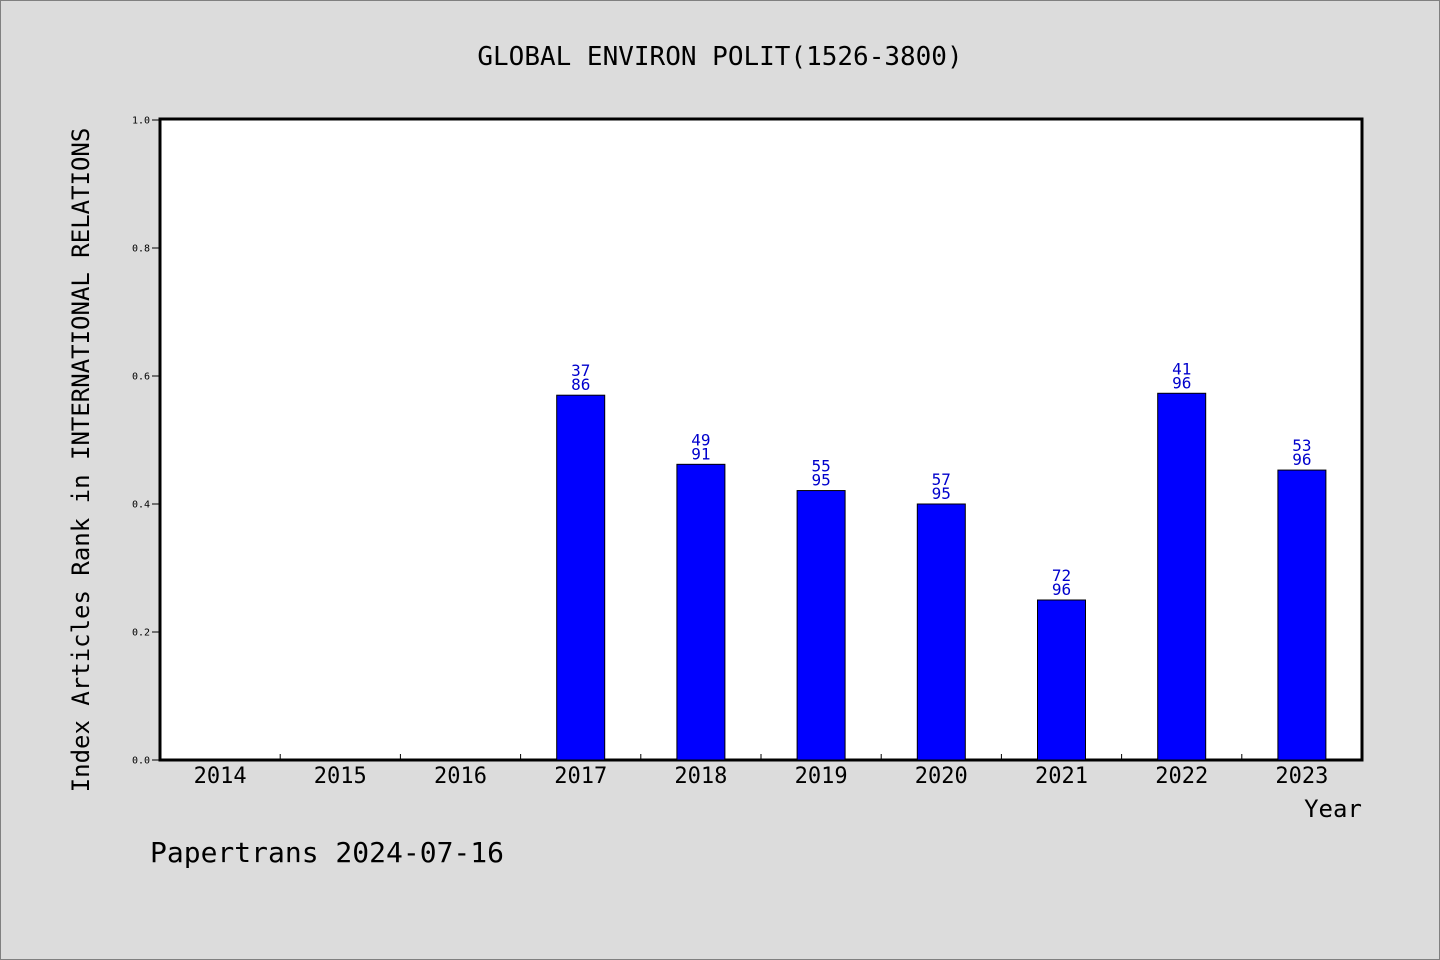  Describe the element at coordinates (1182, 576) in the screenshot. I see `bar-2022` at that location.